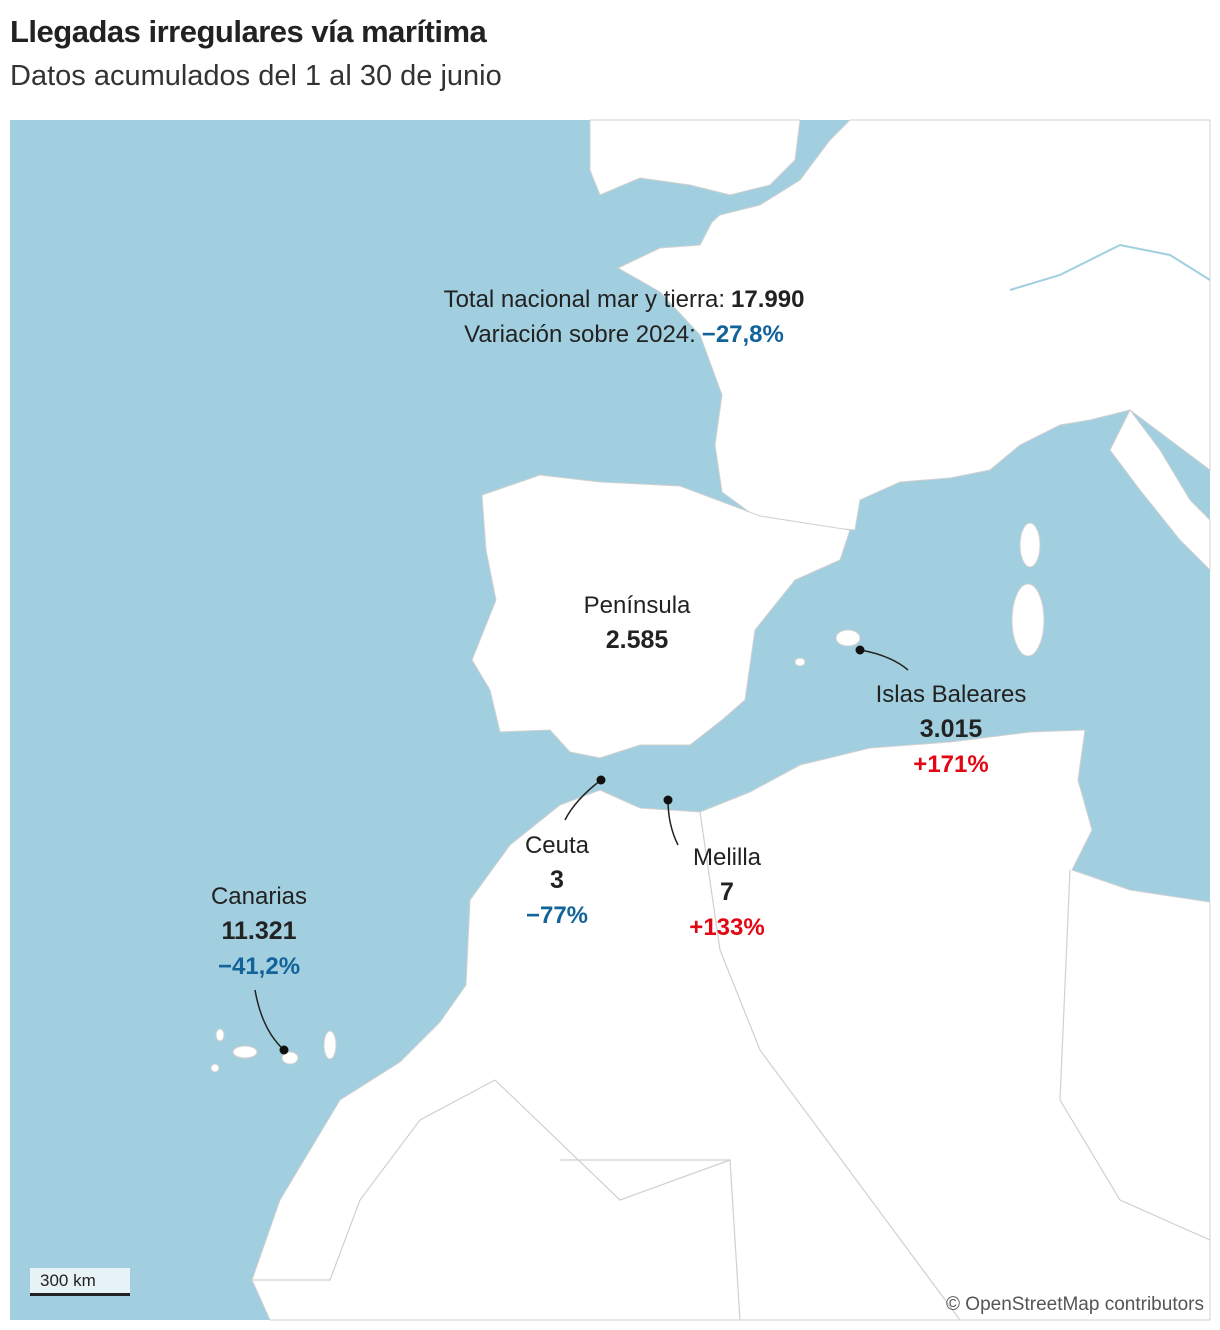 The height and width of the screenshot is (1330, 1220). Describe the element at coordinates (80, 1282) in the screenshot. I see `scale-bar: 300 km` at that location.